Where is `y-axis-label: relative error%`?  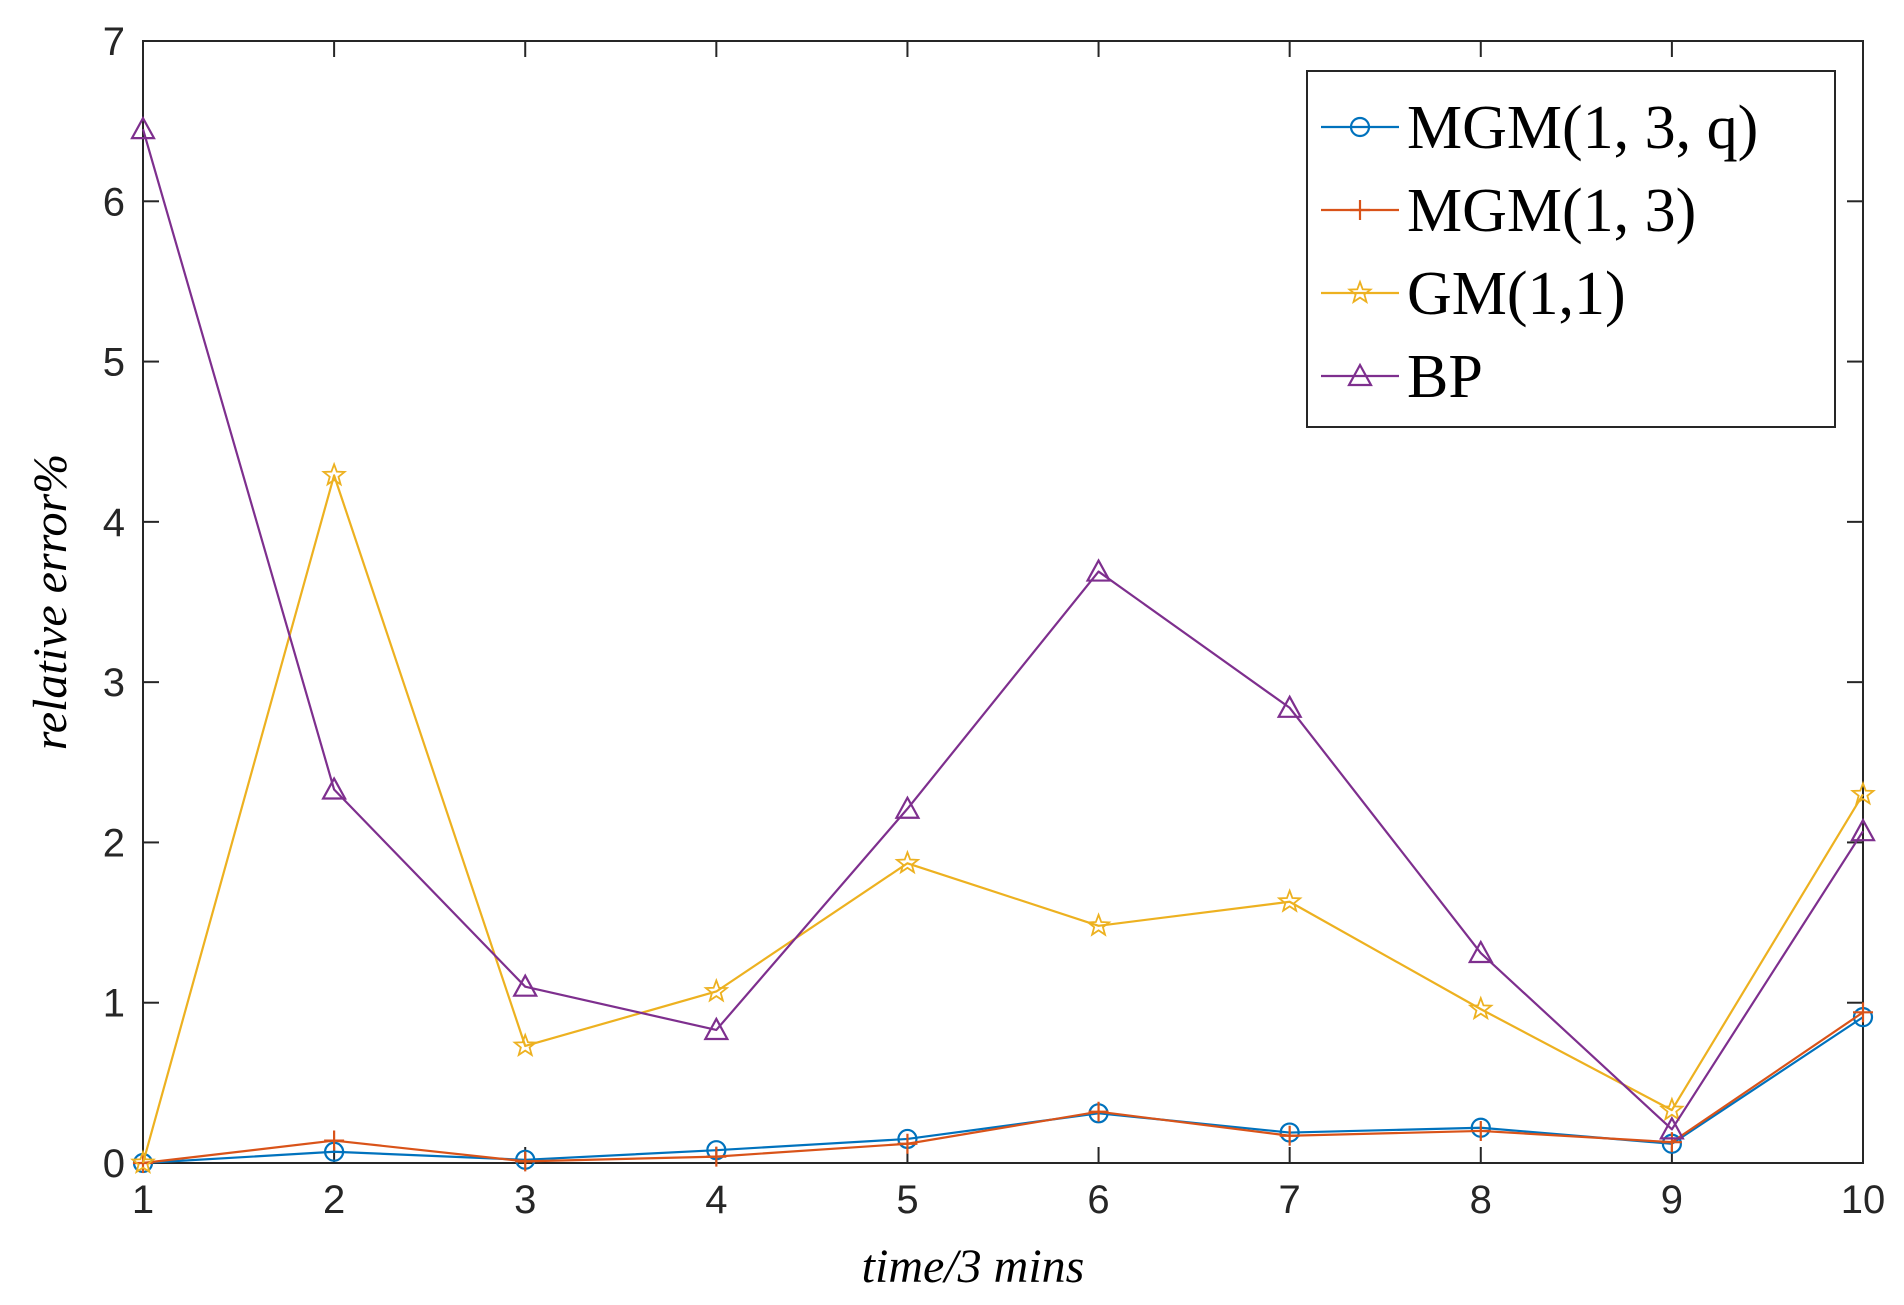 y-axis-label: relative error% is located at coordinates (50, 602).